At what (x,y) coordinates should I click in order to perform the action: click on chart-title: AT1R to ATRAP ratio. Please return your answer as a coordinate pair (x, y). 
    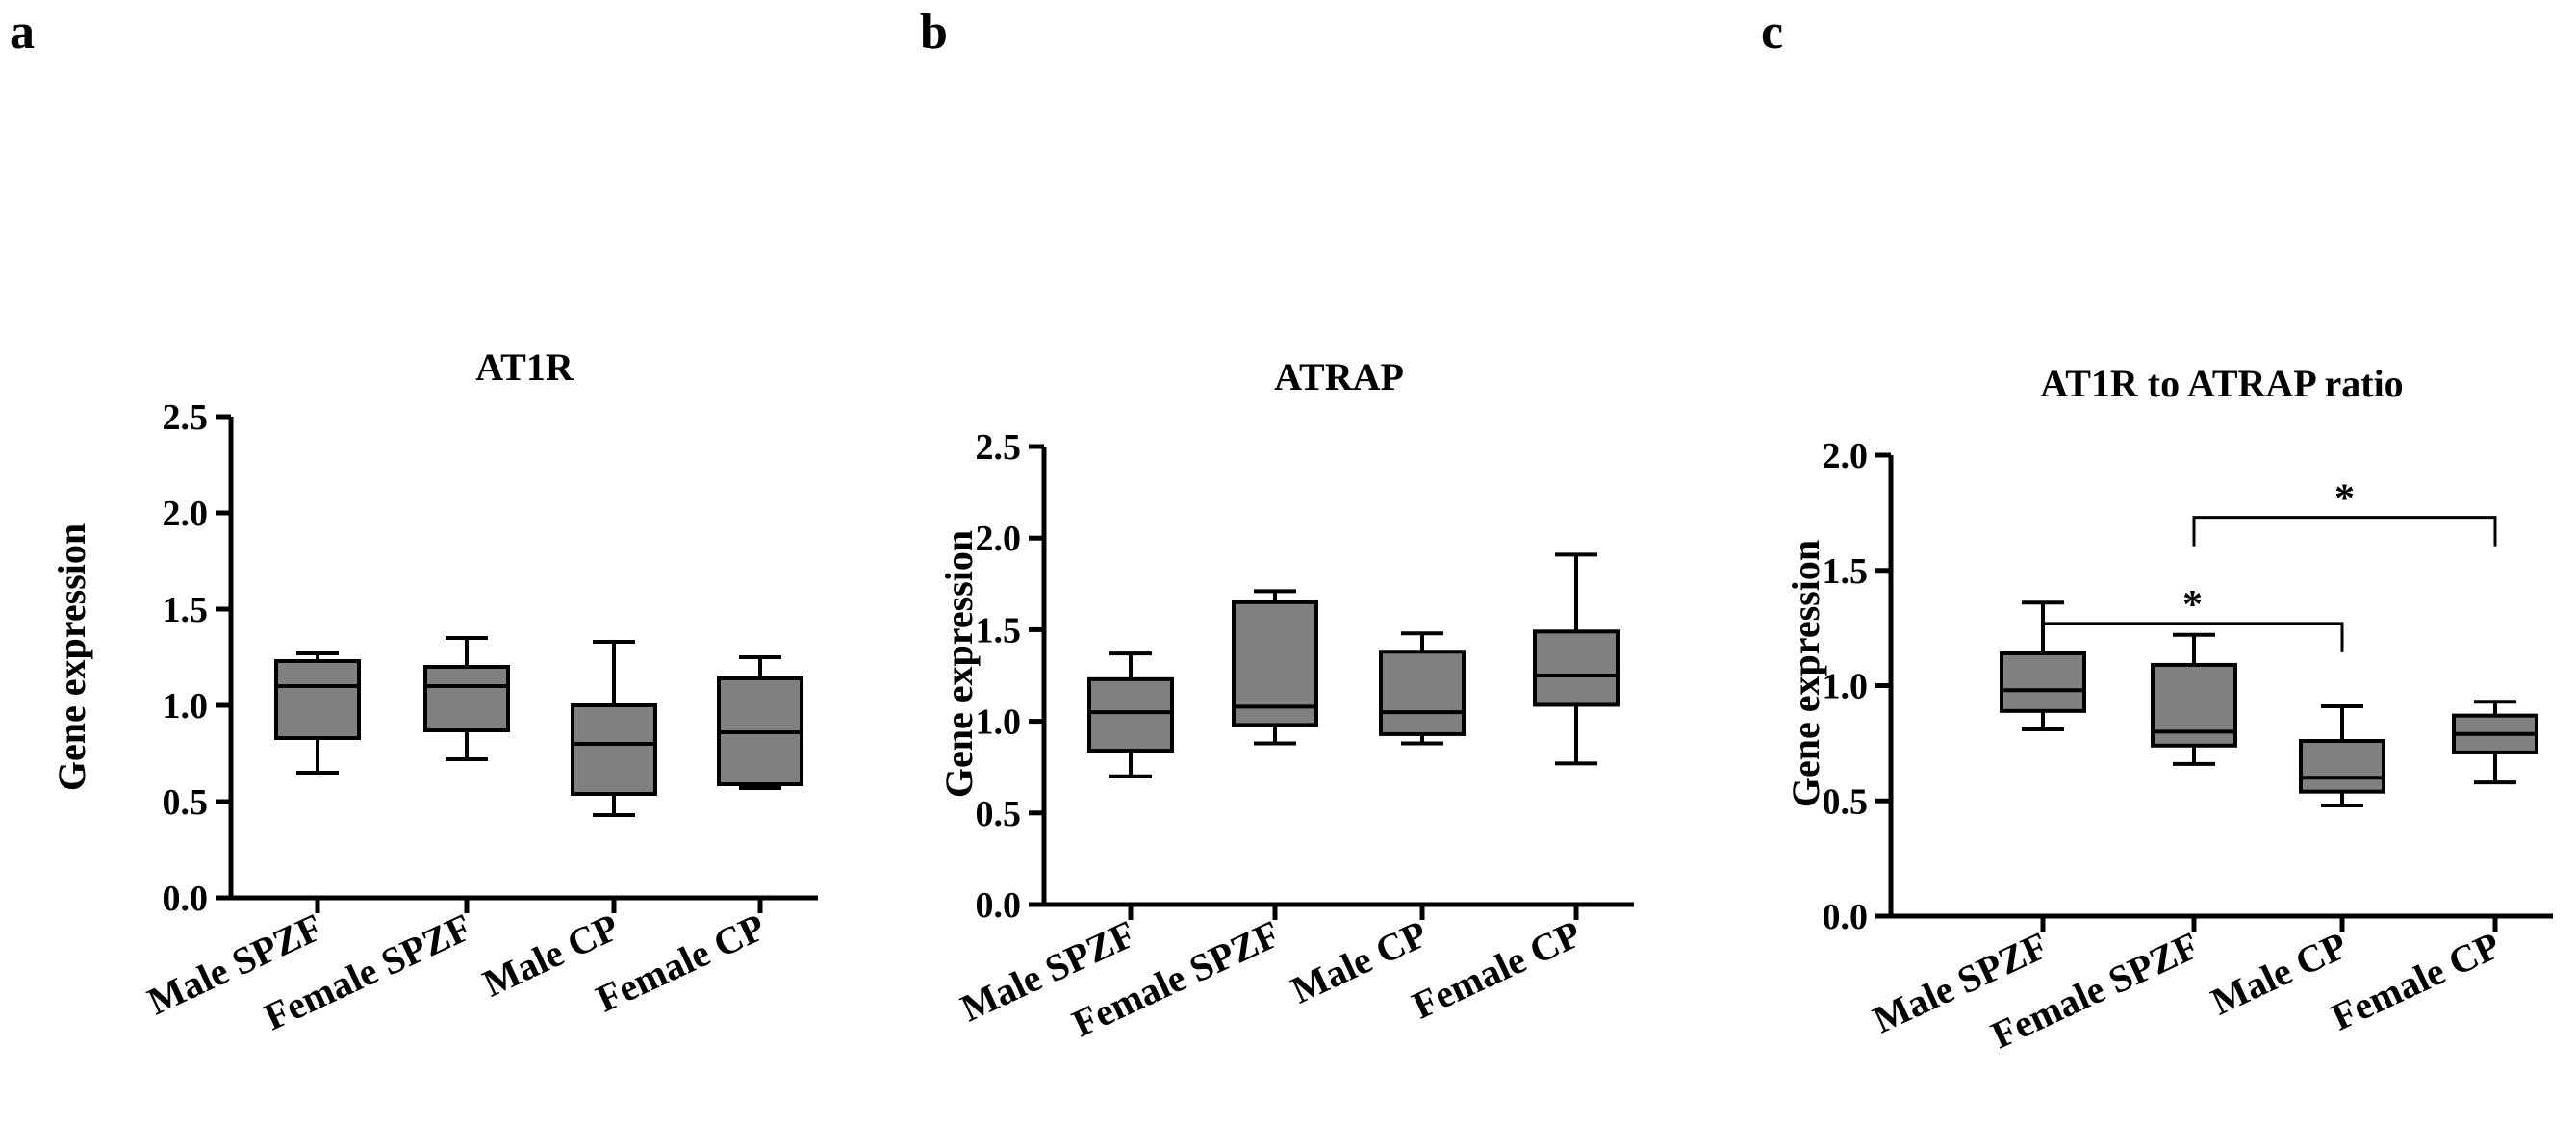
    Looking at the image, I should click on (2221, 384).